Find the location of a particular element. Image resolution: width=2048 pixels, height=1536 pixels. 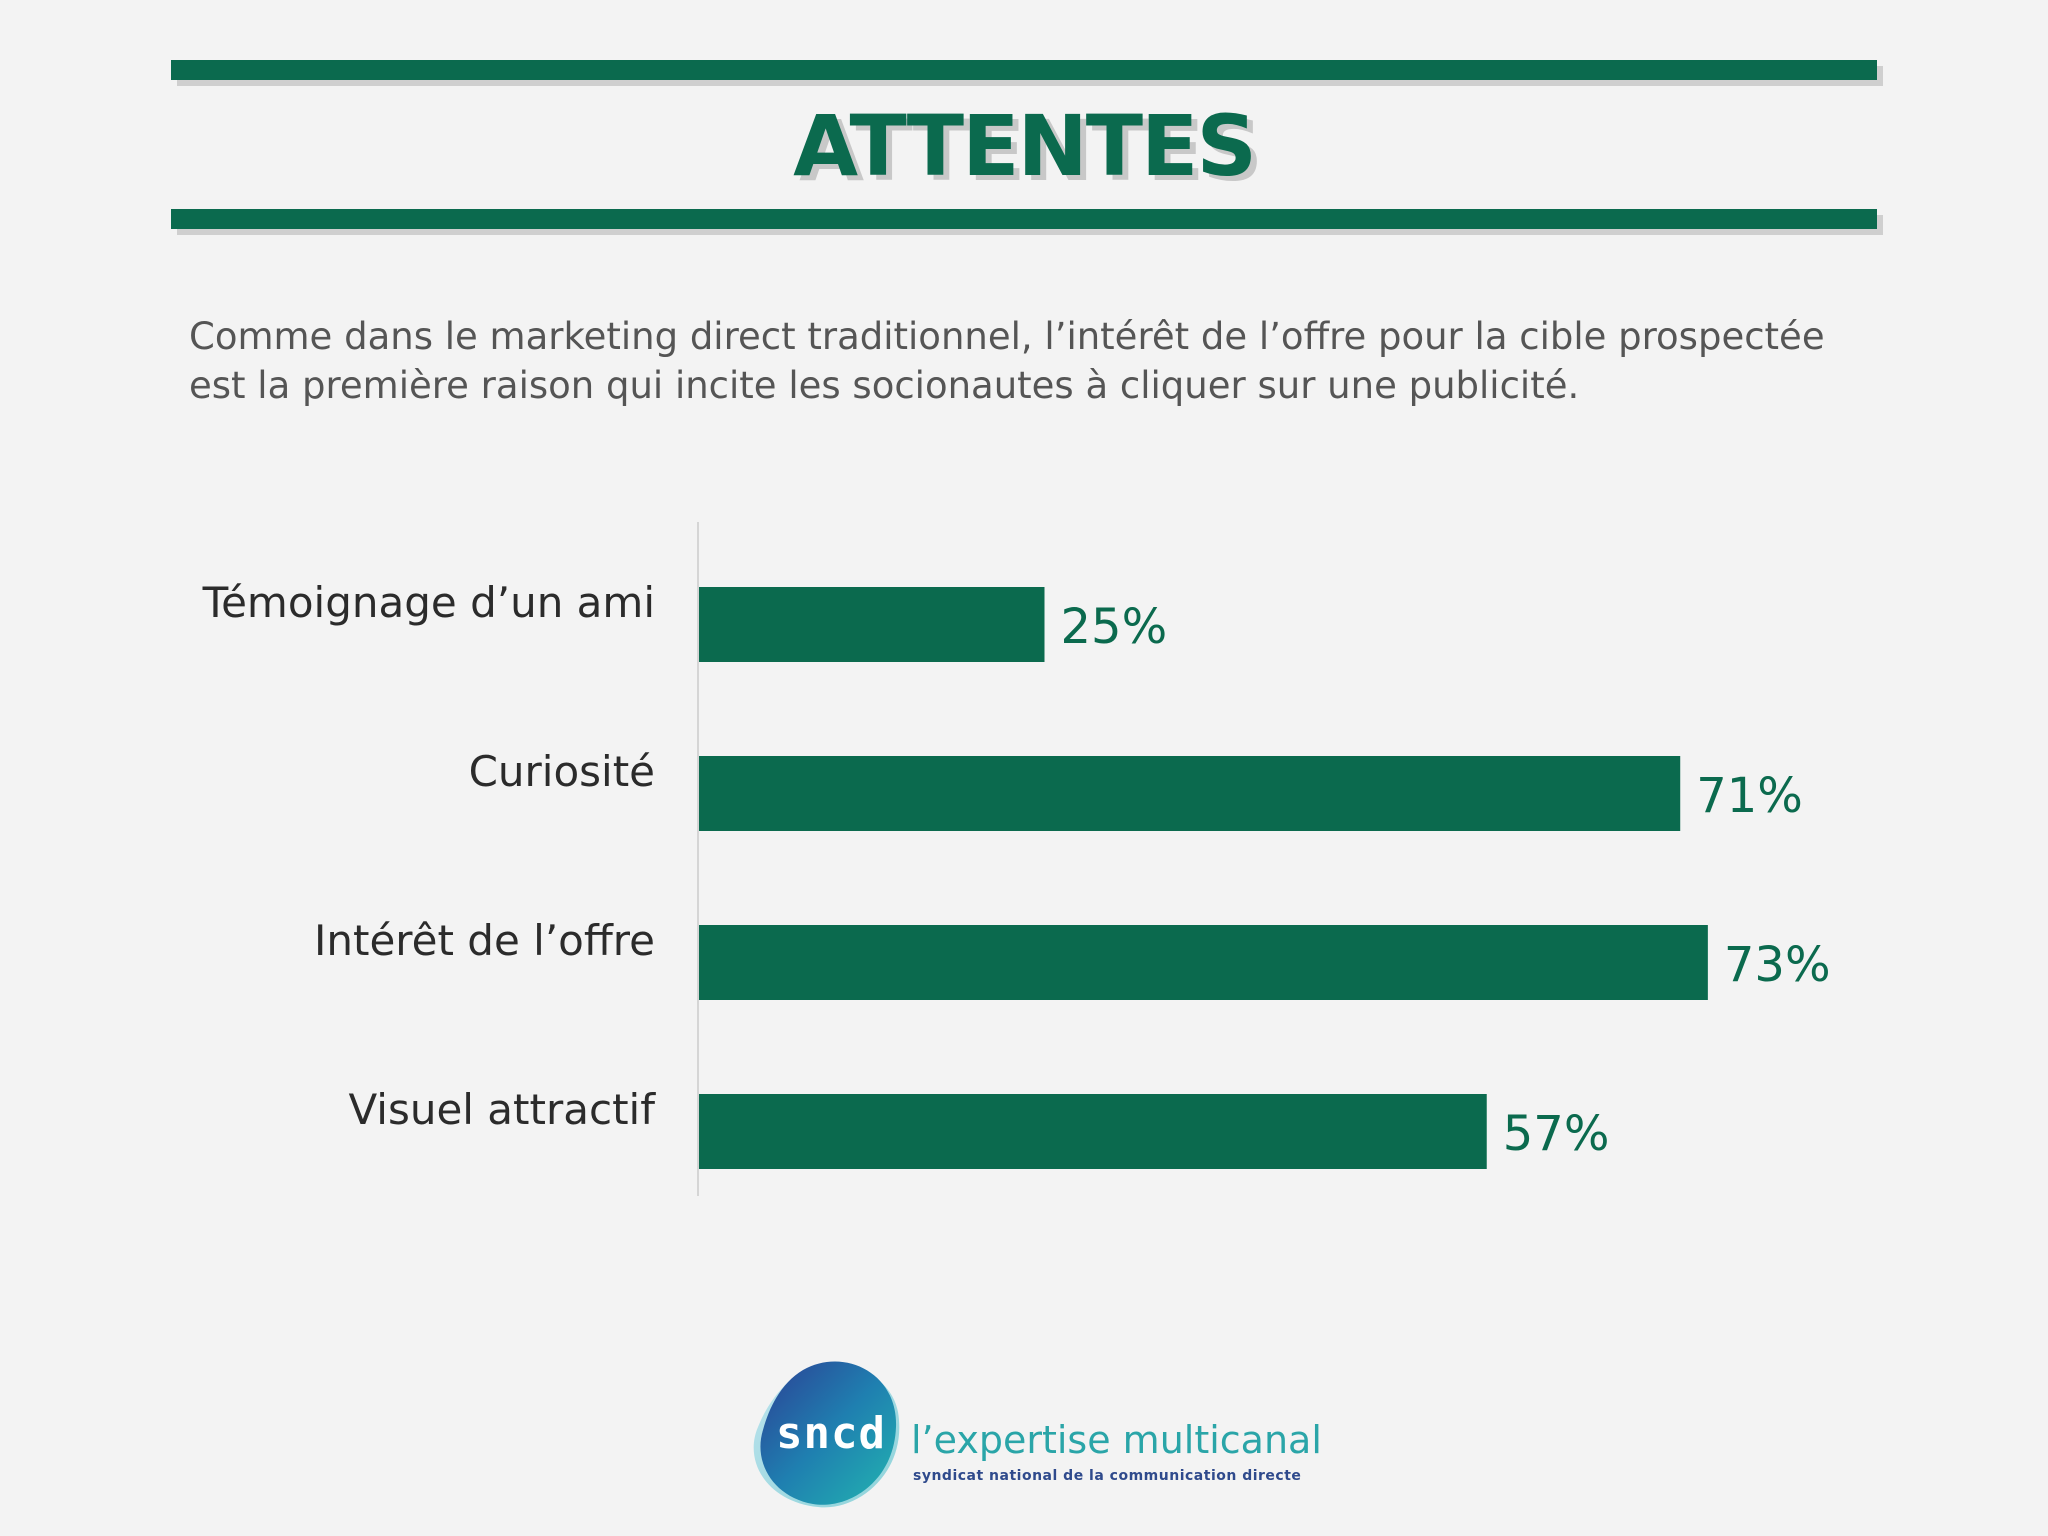

logo-tagline: l’expertise multicanal is located at coordinates (1116, 1440).